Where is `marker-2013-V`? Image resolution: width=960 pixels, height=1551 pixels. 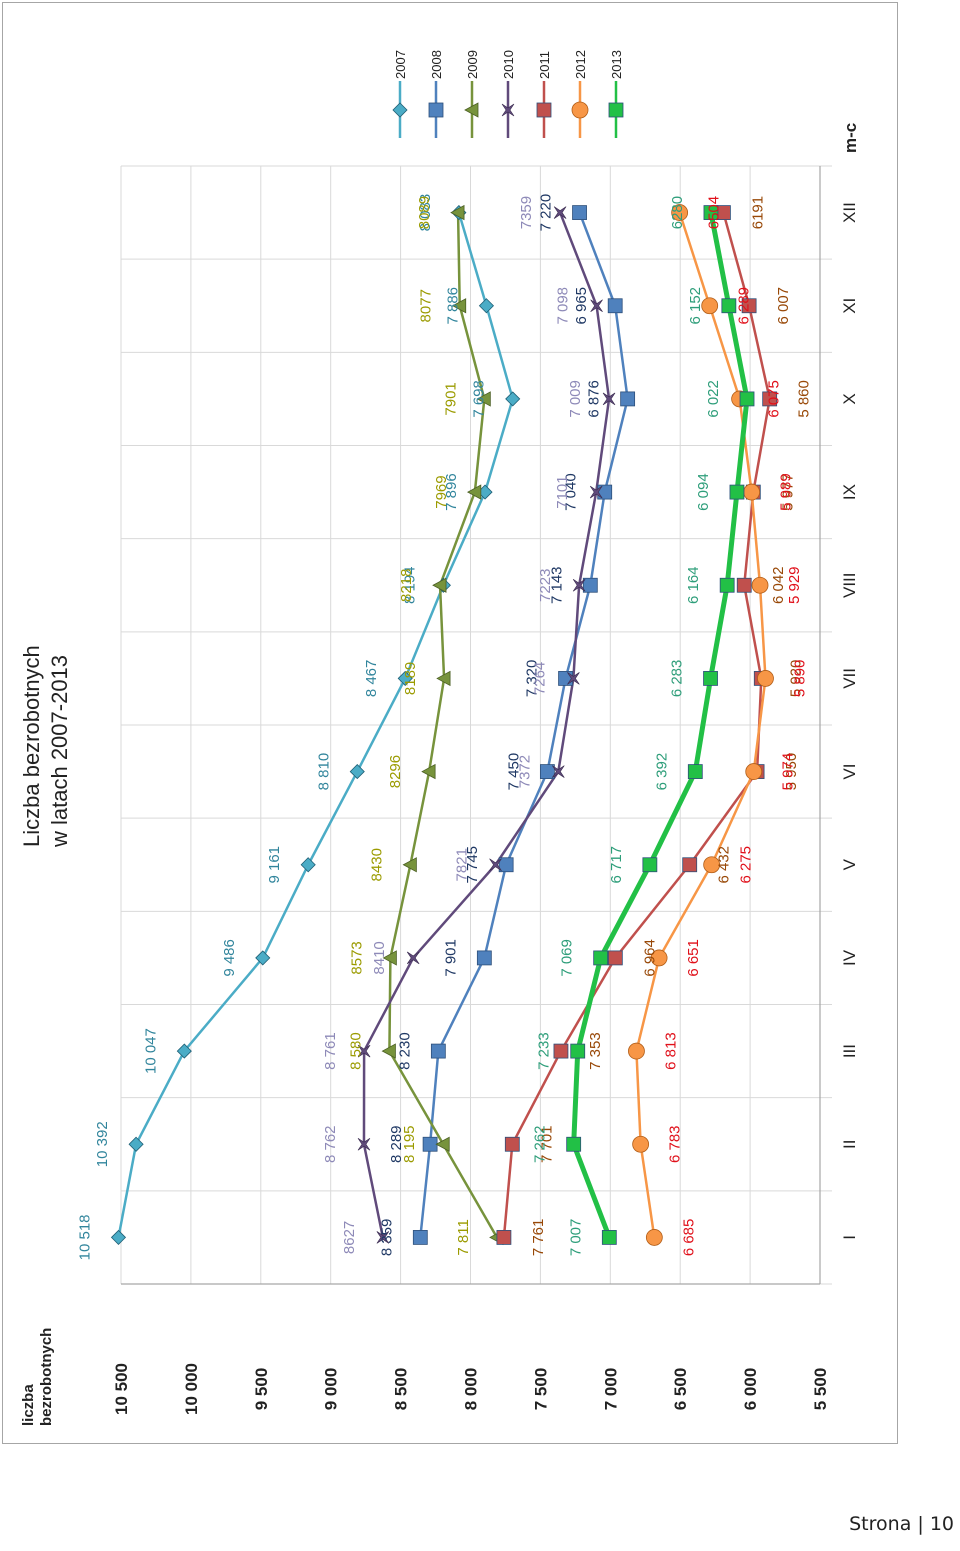
marker-2013-V is located at coordinates (650, 865).